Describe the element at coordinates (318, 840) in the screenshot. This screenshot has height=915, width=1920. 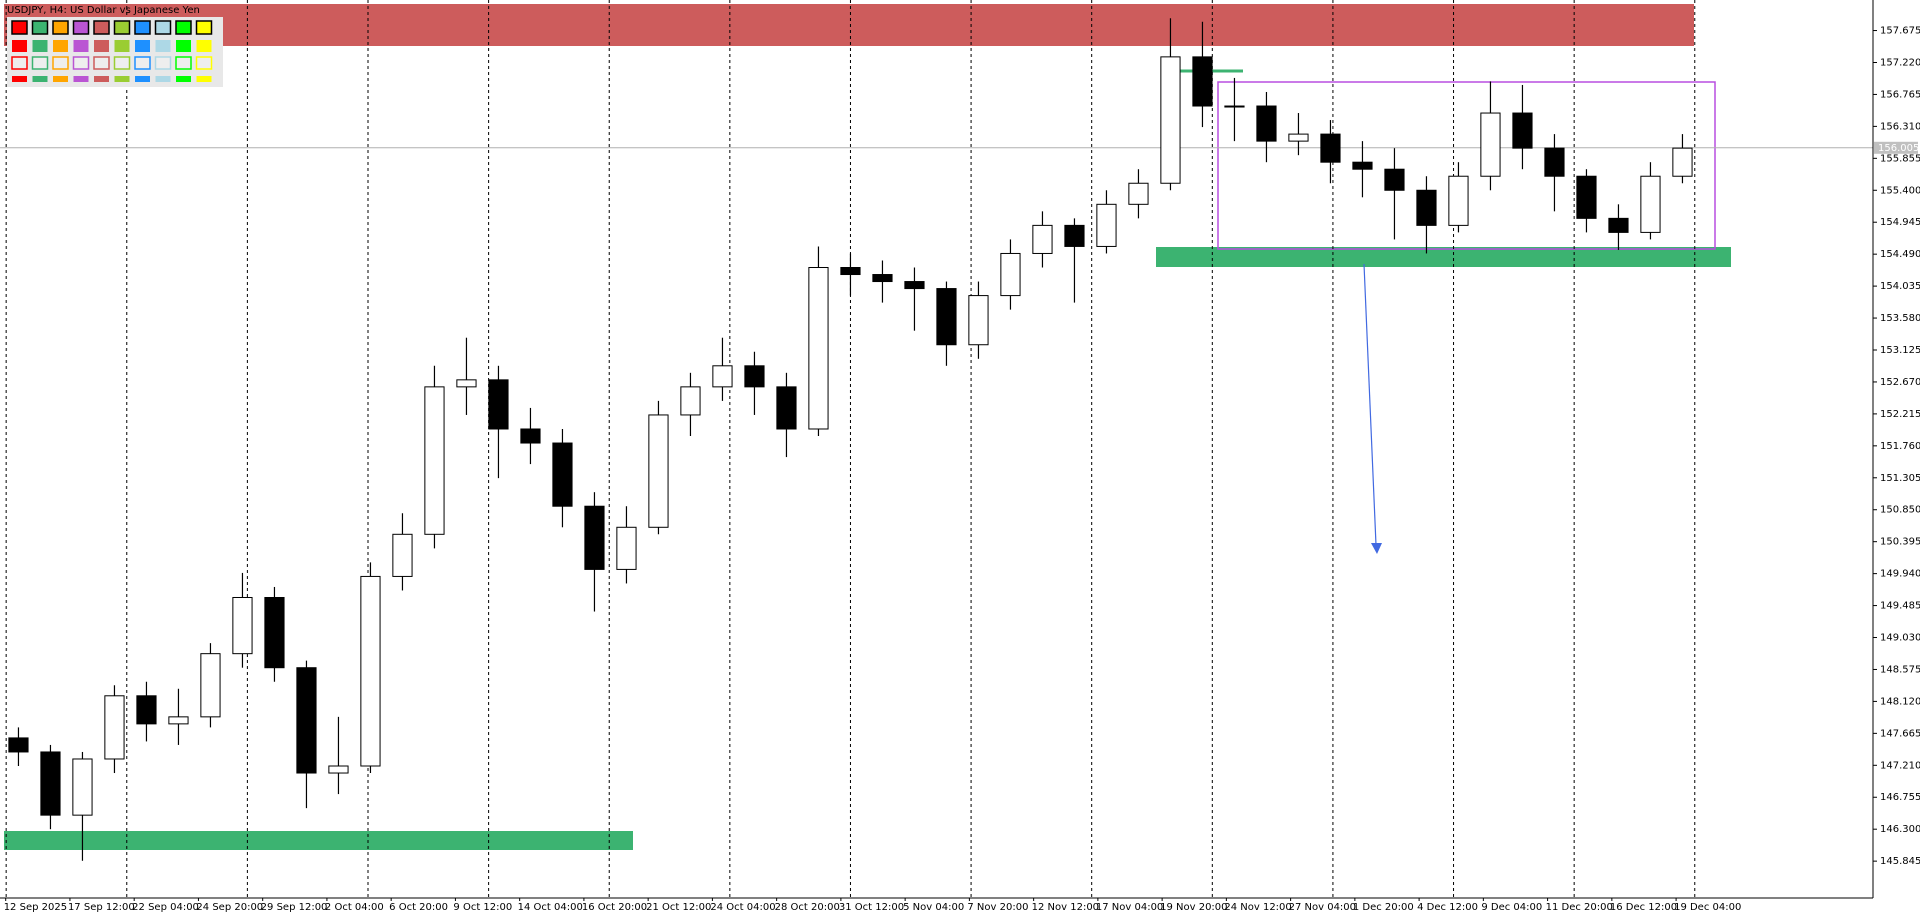
I see `support-zone` at that location.